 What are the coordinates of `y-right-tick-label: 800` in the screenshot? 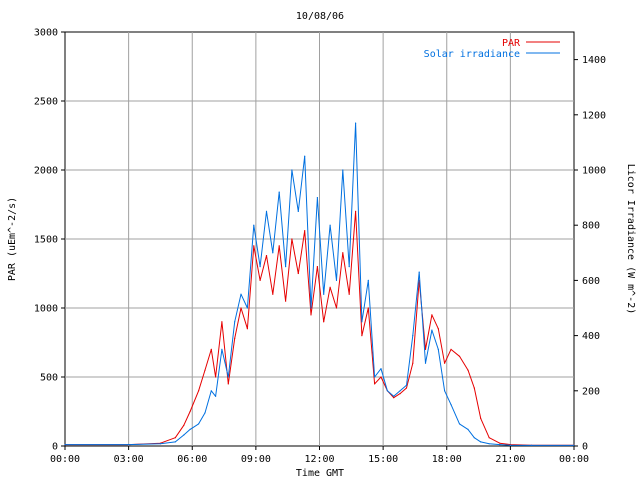 It's located at (591, 226).